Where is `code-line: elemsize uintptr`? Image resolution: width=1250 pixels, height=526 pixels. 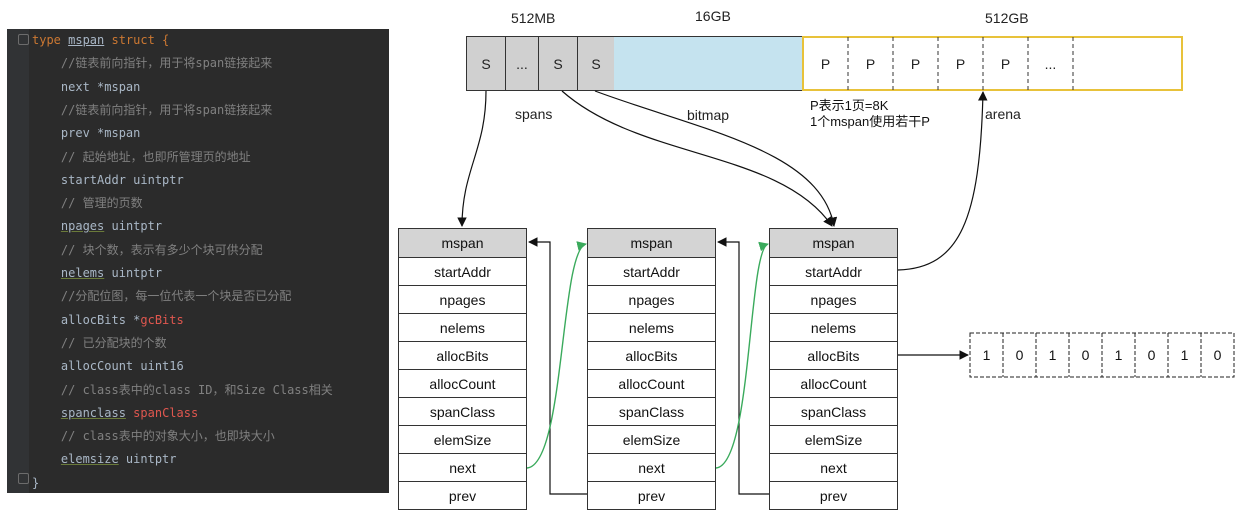
code-line: elemsize uintptr is located at coordinates (104, 459).